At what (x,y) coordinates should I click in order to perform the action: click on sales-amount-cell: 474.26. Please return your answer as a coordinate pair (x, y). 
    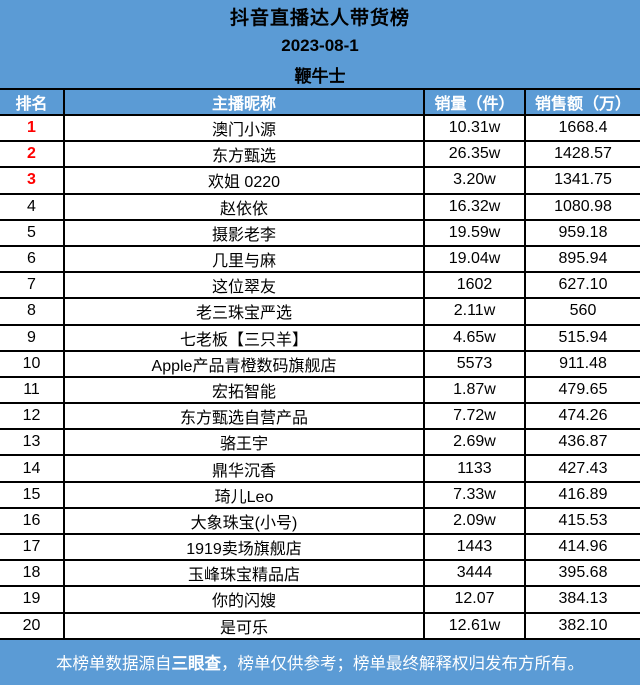
    Looking at the image, I should click on (582, 416).